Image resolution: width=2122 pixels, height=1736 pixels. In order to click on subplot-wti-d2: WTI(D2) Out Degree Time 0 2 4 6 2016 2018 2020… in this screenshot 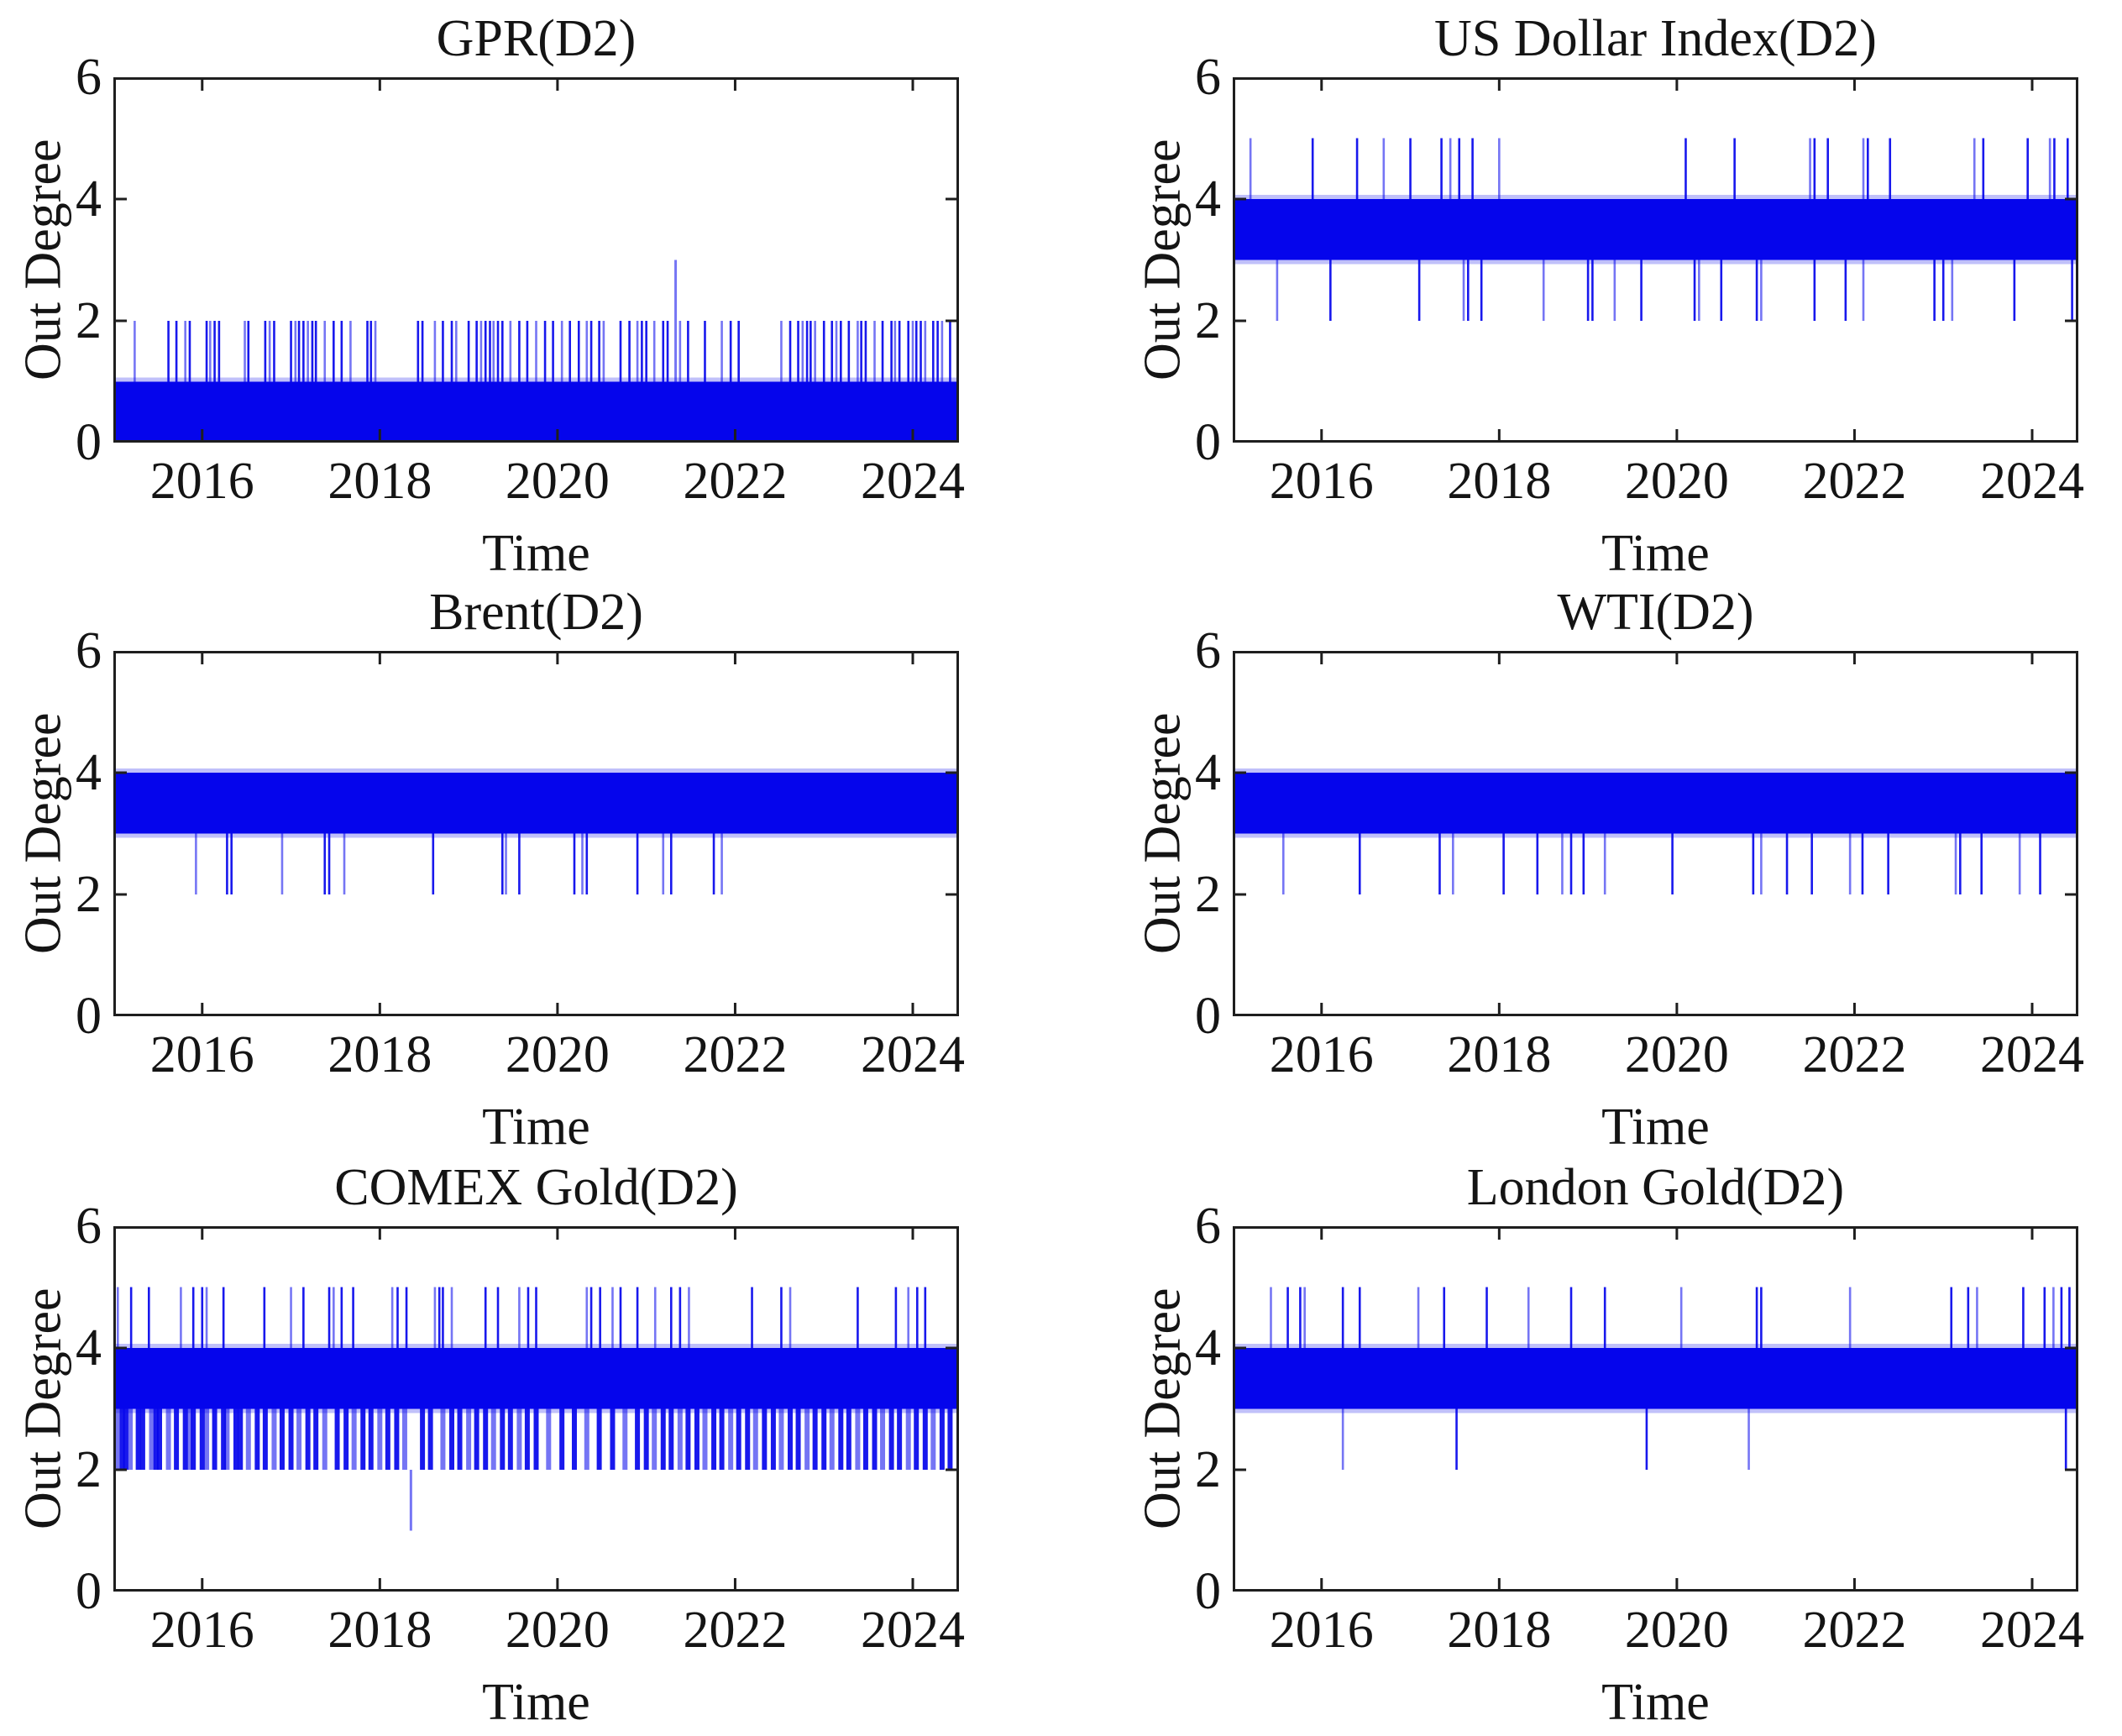, I will do `click(1609, 869)`.